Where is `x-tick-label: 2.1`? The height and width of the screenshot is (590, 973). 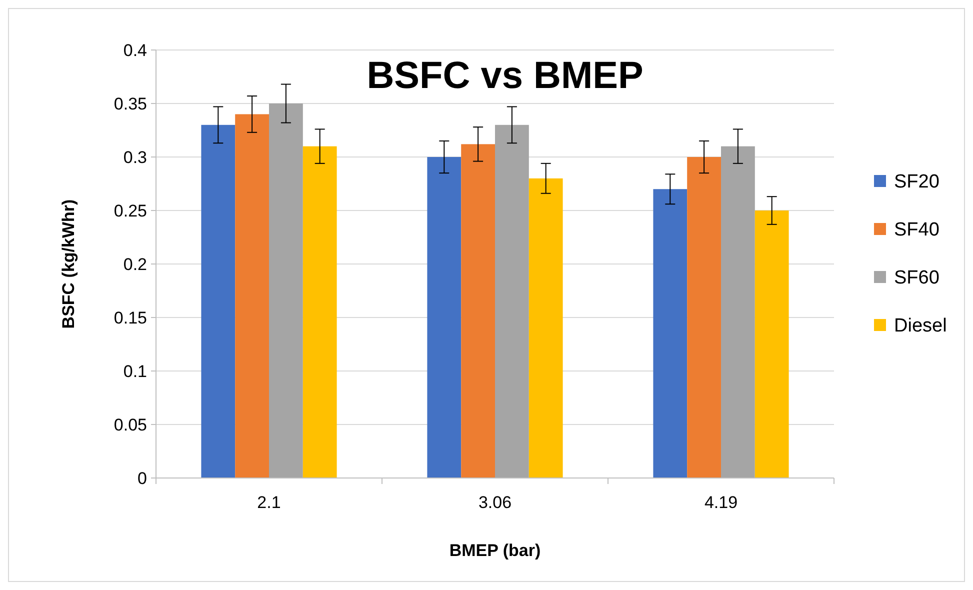 x-tick-label: 2.1 is located at coordinates (269, 502).